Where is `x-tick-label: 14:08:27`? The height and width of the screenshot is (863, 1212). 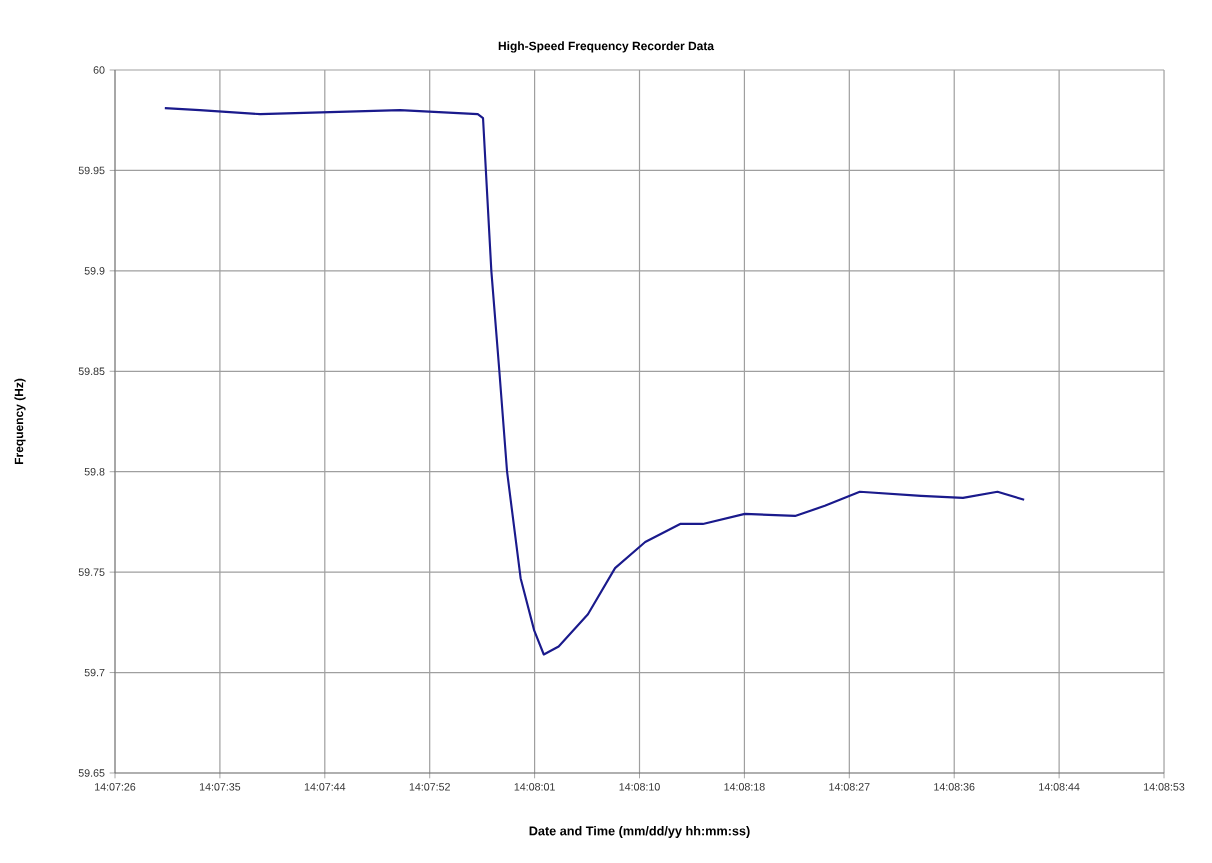 x-tick-label: 14:08:27 is located at coordinates (849, 787).